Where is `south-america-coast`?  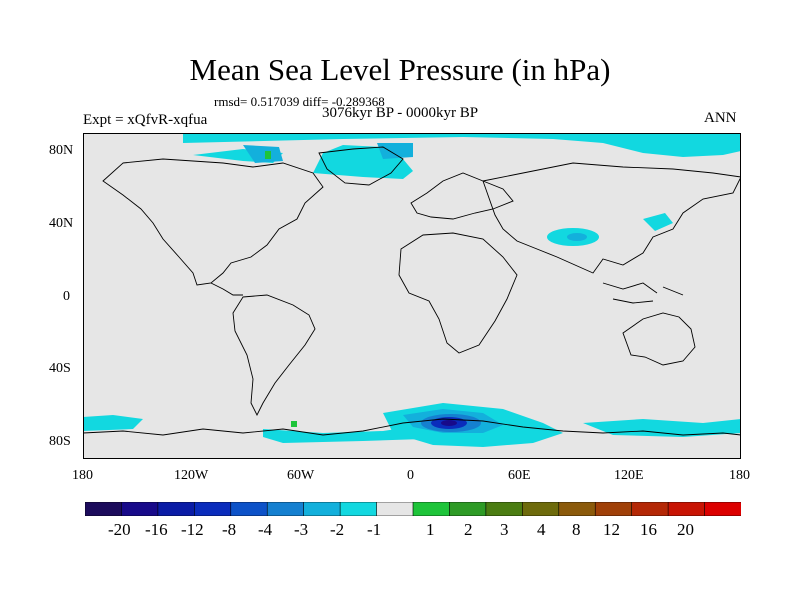
south-america-coast is located at coordinates (274, 355).